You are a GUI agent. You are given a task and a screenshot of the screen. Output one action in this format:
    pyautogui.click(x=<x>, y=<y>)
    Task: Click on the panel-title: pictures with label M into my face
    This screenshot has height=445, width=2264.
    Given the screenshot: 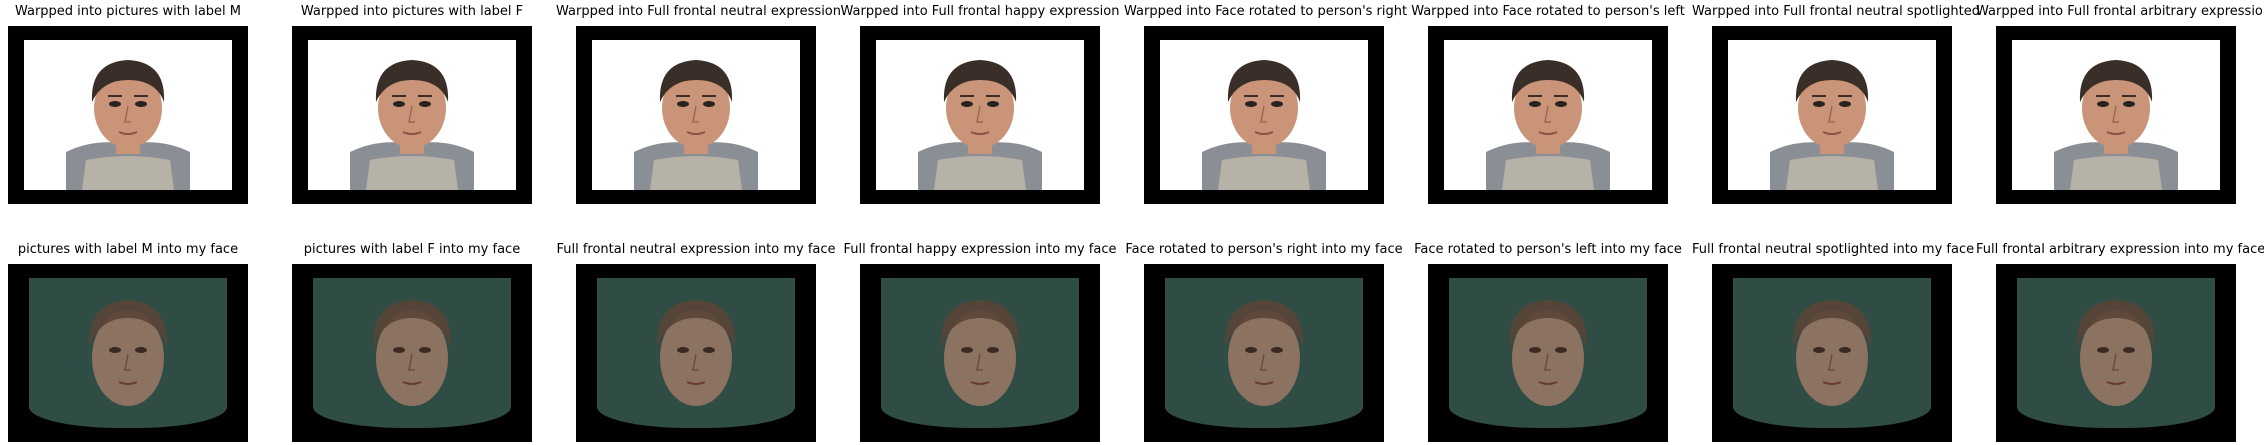 What is the action you would take?
    pyautogui.click(x=128, y=249)
    